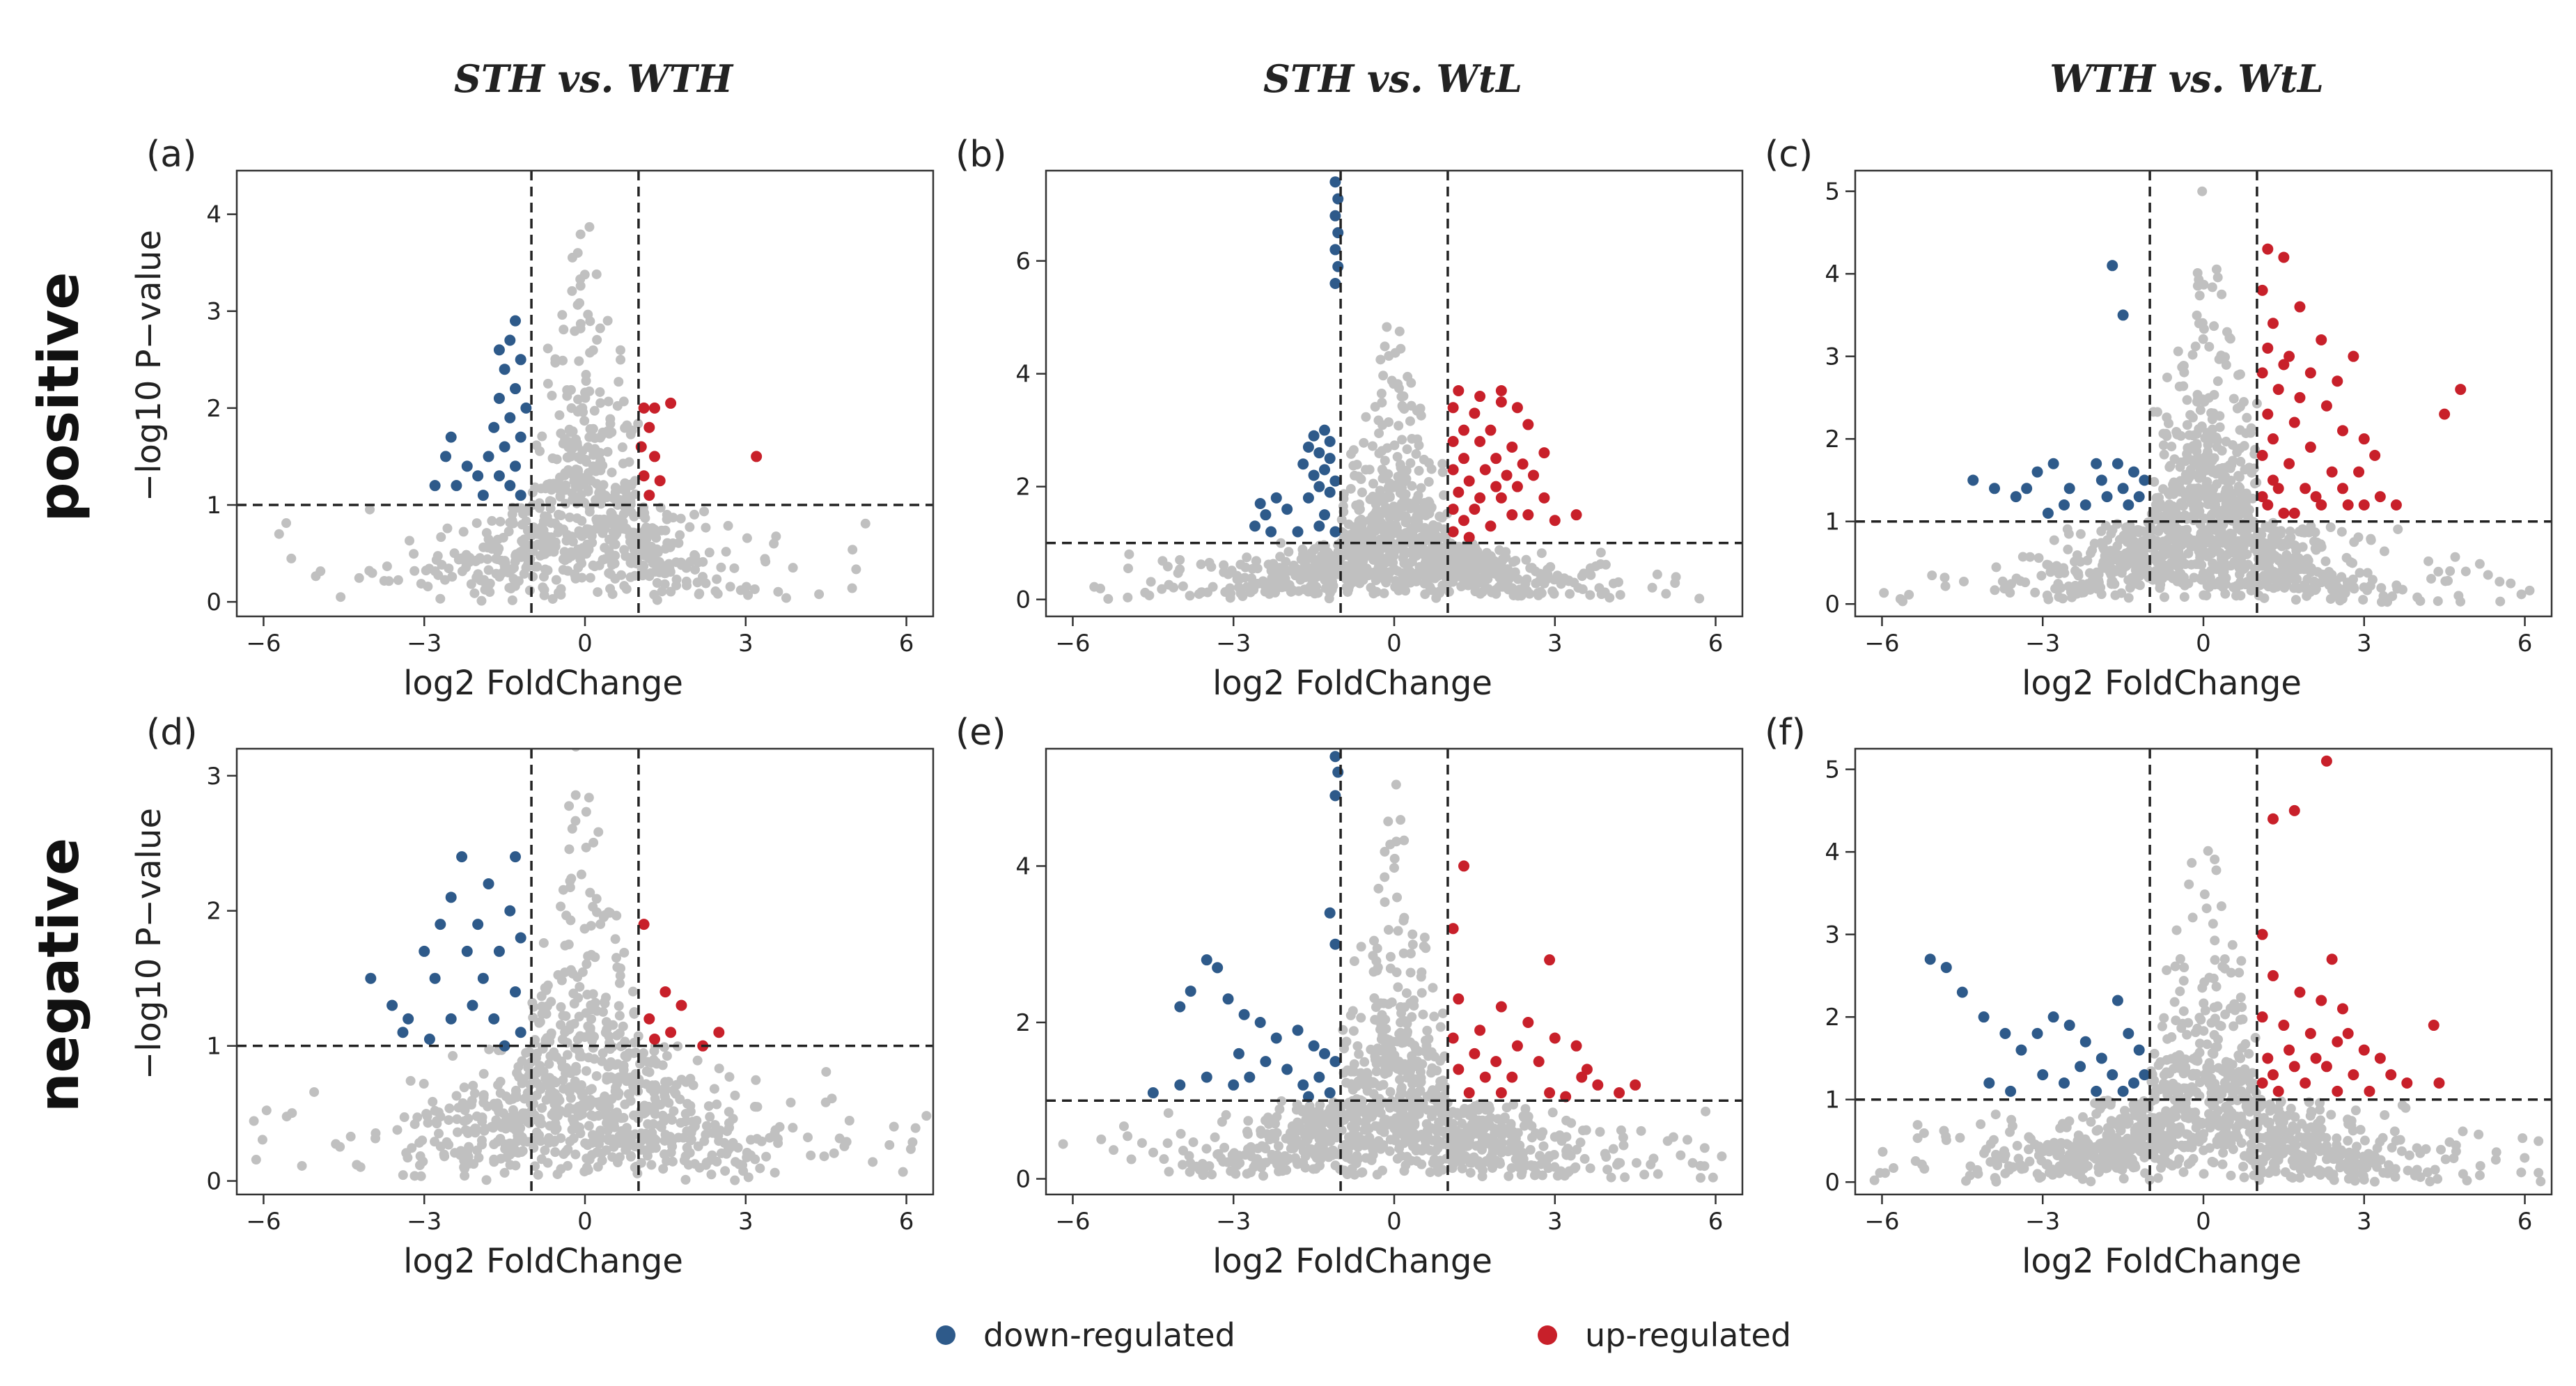 The image size is (2576, 1386). What do you see at coordinates (594, 78) in the screenshot?
I see `column-title-1: STH vs. WTH` at bounding box center [594, 78].